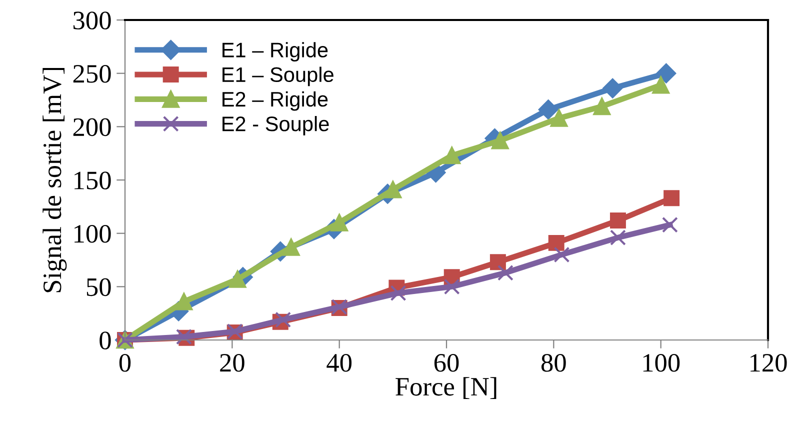 The width and height of the screenshot is (793, 426). Describe the element at coordinates (92, 127) in the screenshot. I see `y-tick-label: 200` at that location.